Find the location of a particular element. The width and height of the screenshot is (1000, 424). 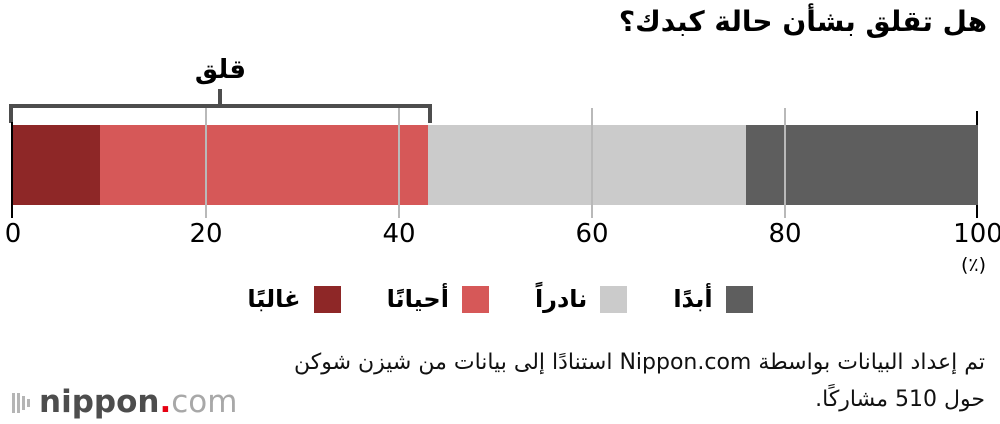

legend-item-1: نادراً is located at coordinates (581, 299).